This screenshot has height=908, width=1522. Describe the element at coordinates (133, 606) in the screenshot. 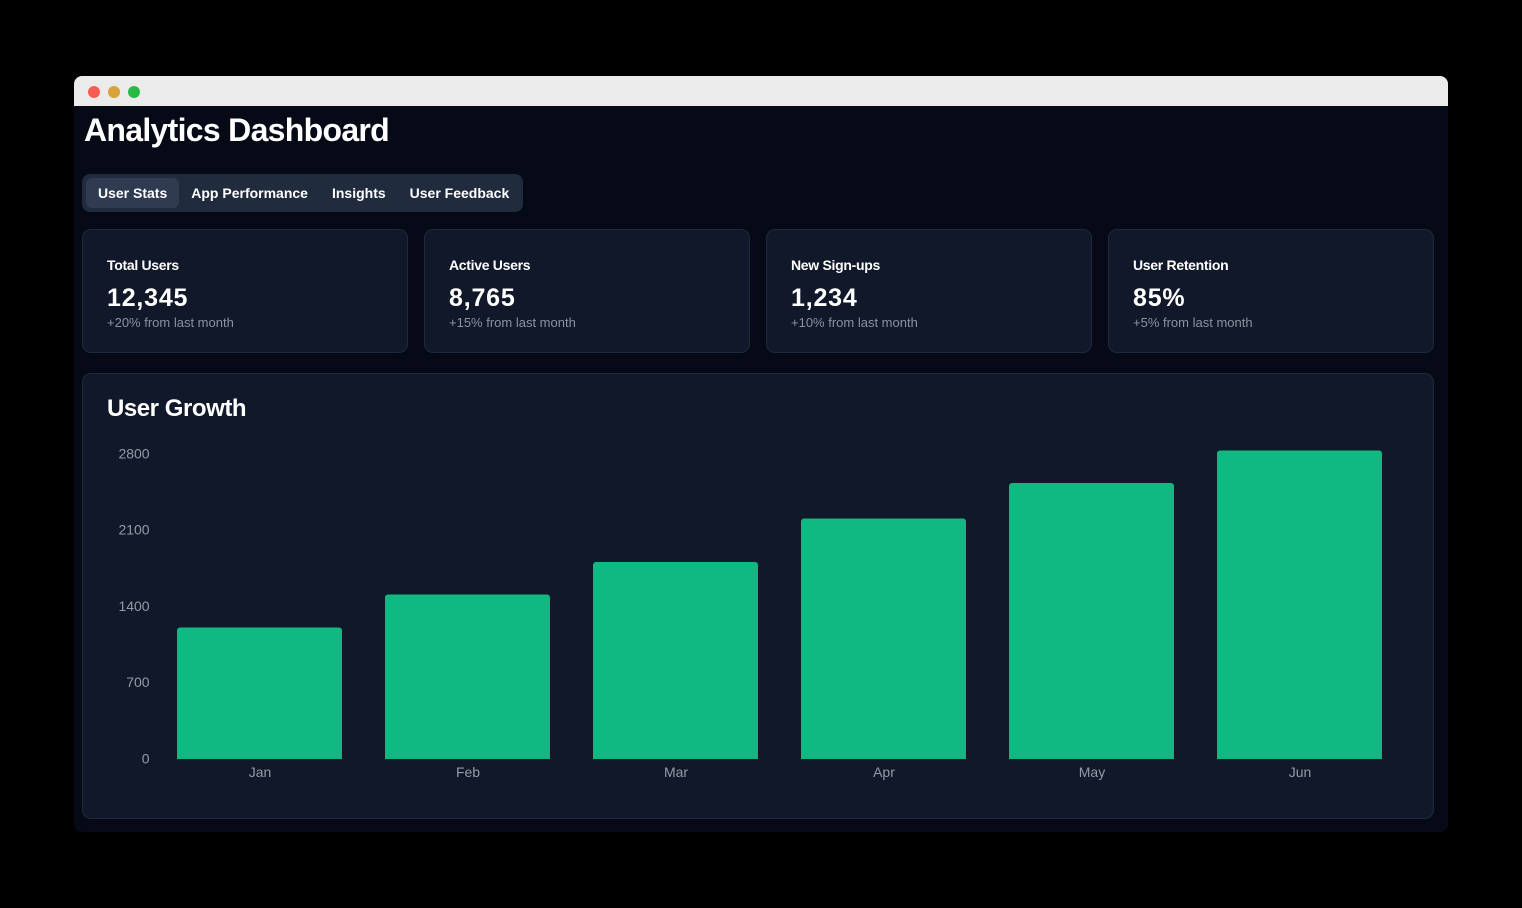

I see `svg-text: 1400` at that location.